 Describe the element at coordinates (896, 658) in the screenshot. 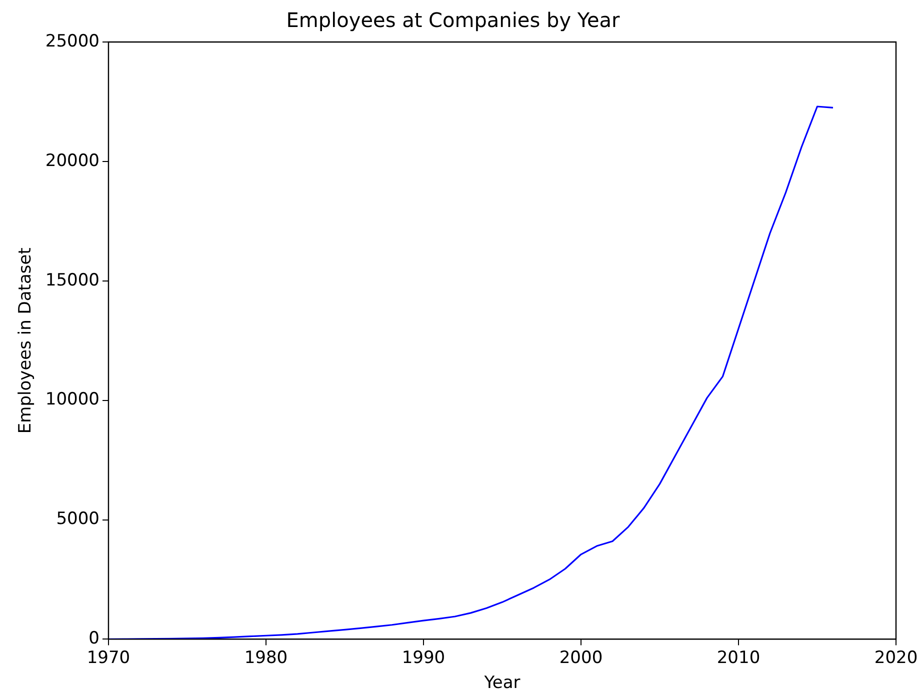

I see `x-tick-label: 2020` at that location.